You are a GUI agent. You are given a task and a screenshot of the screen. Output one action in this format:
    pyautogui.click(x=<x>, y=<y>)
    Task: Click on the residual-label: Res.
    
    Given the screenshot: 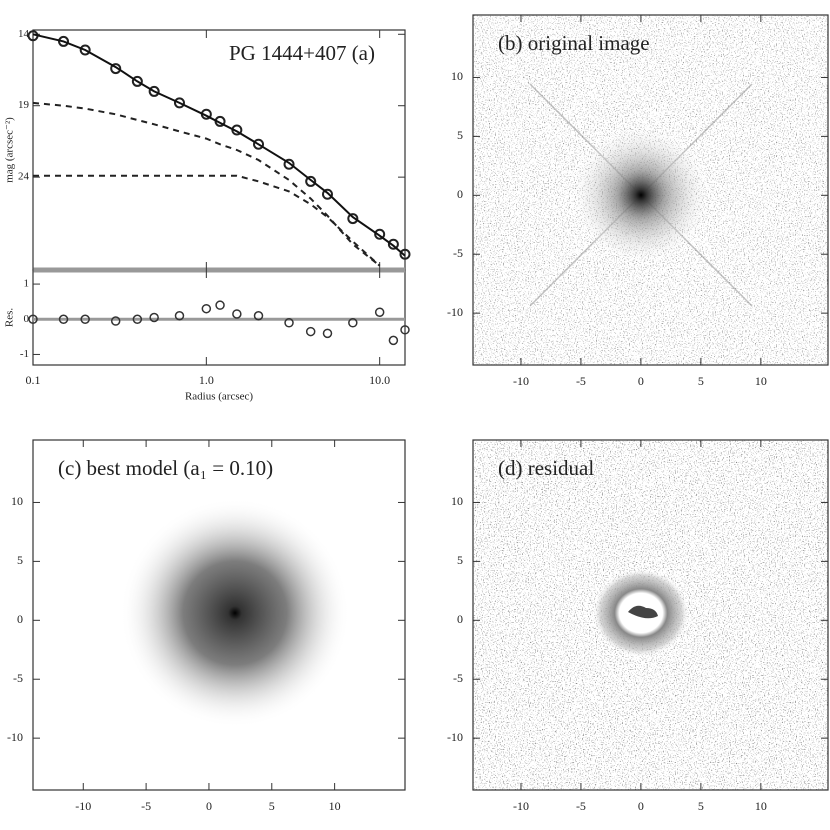 What is the action you would take?
    pyautogui.click(x=10, y=318)
    